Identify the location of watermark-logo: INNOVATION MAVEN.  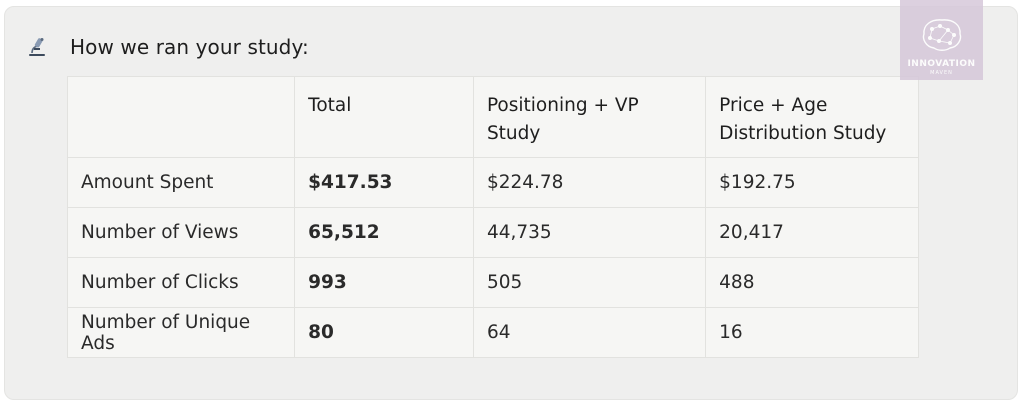
(941, 40).